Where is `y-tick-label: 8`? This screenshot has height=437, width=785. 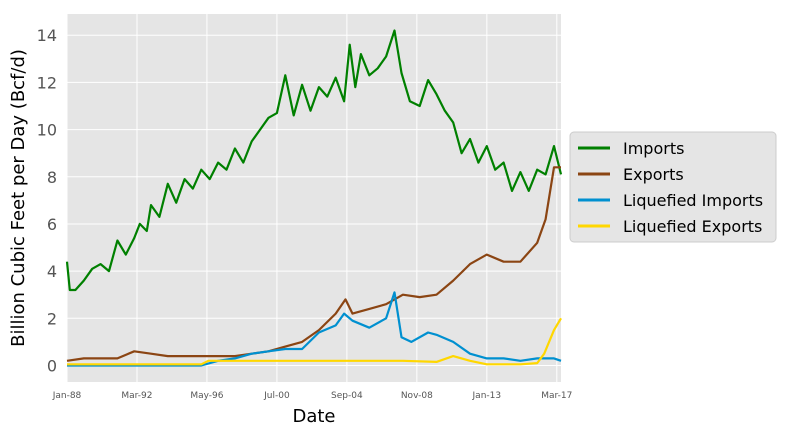
y-tick-label: 8 is located at coordinates (52, 177).